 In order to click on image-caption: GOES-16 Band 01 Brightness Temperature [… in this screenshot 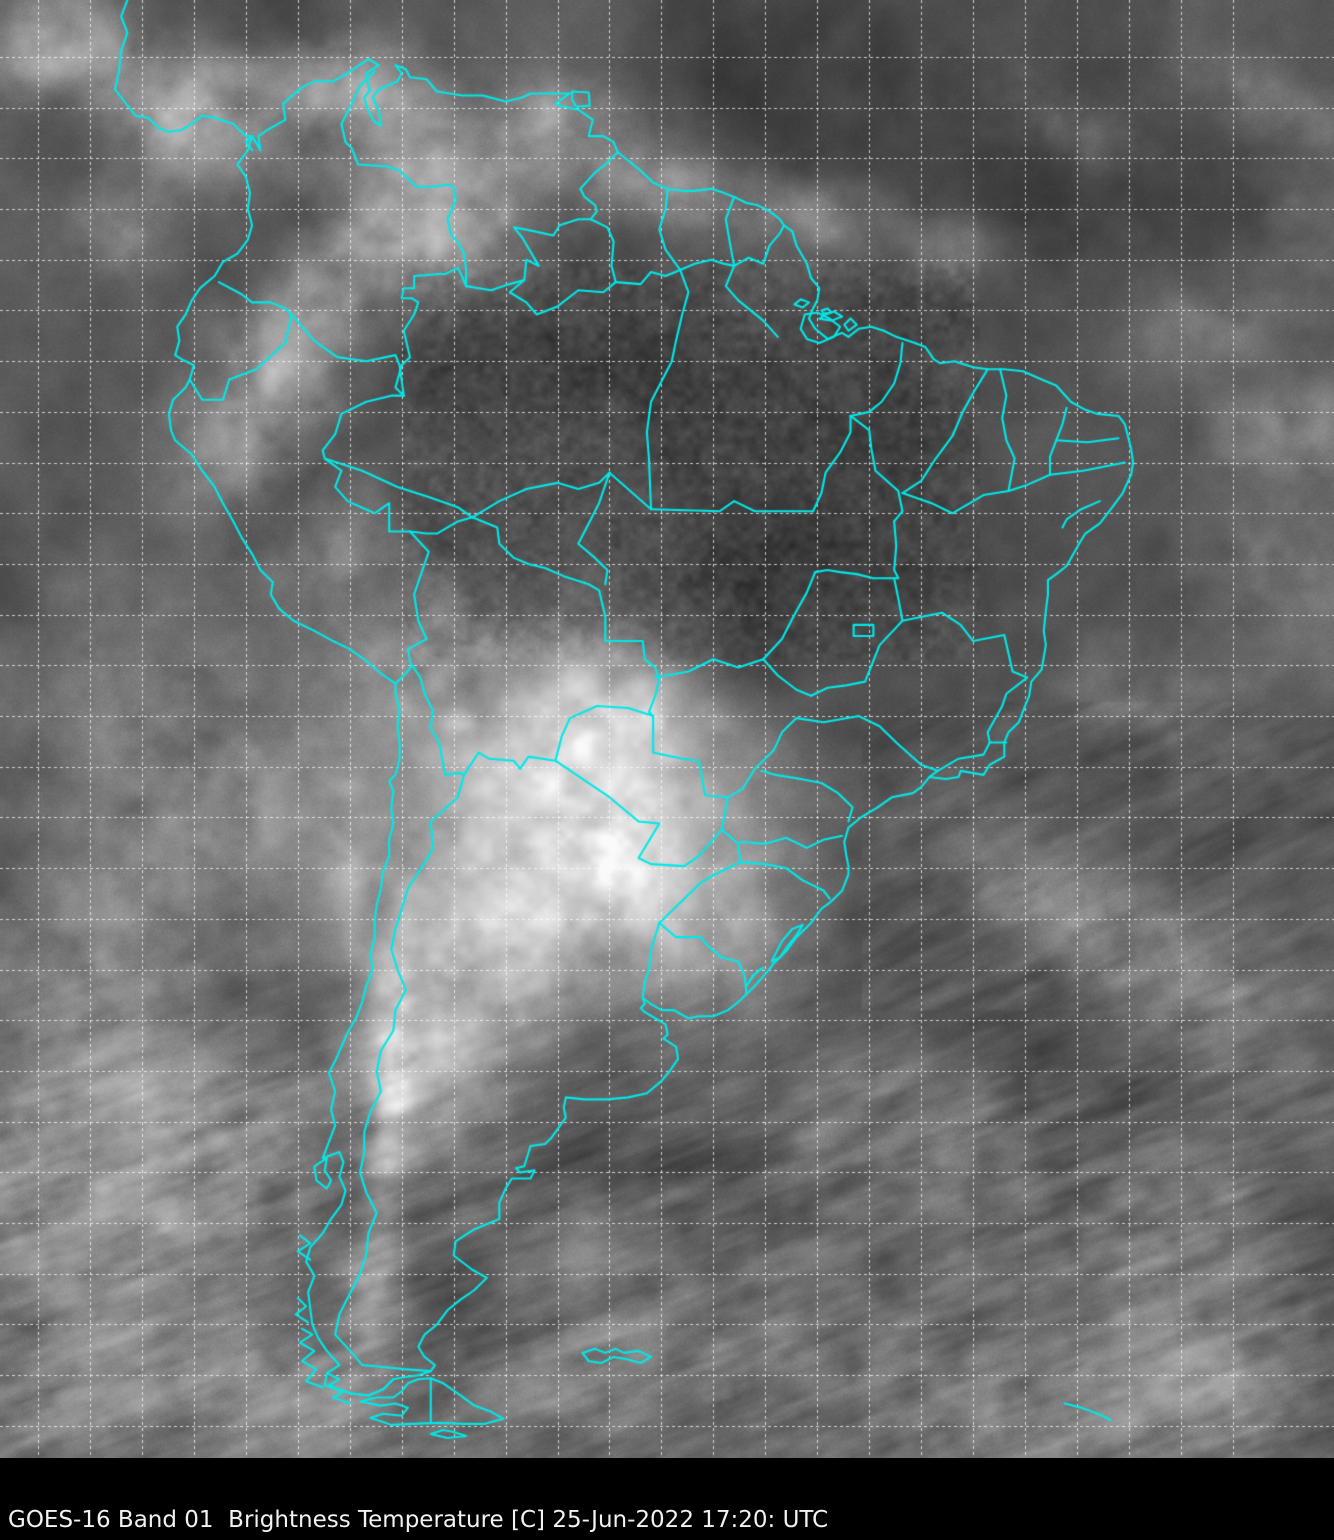, I will do `click(418, 1520)`.